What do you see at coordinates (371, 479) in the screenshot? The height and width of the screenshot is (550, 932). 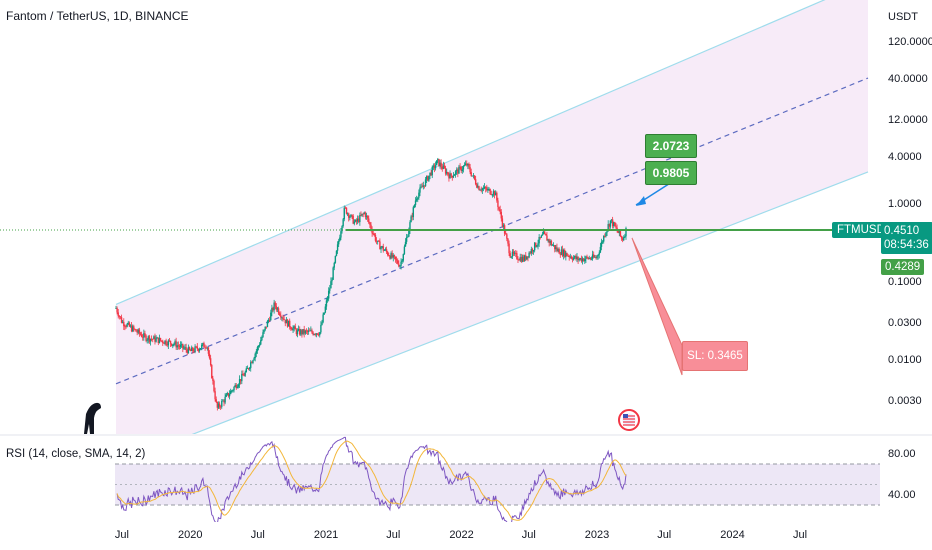 I see `rsi-series` at bounding box center [371, 479].